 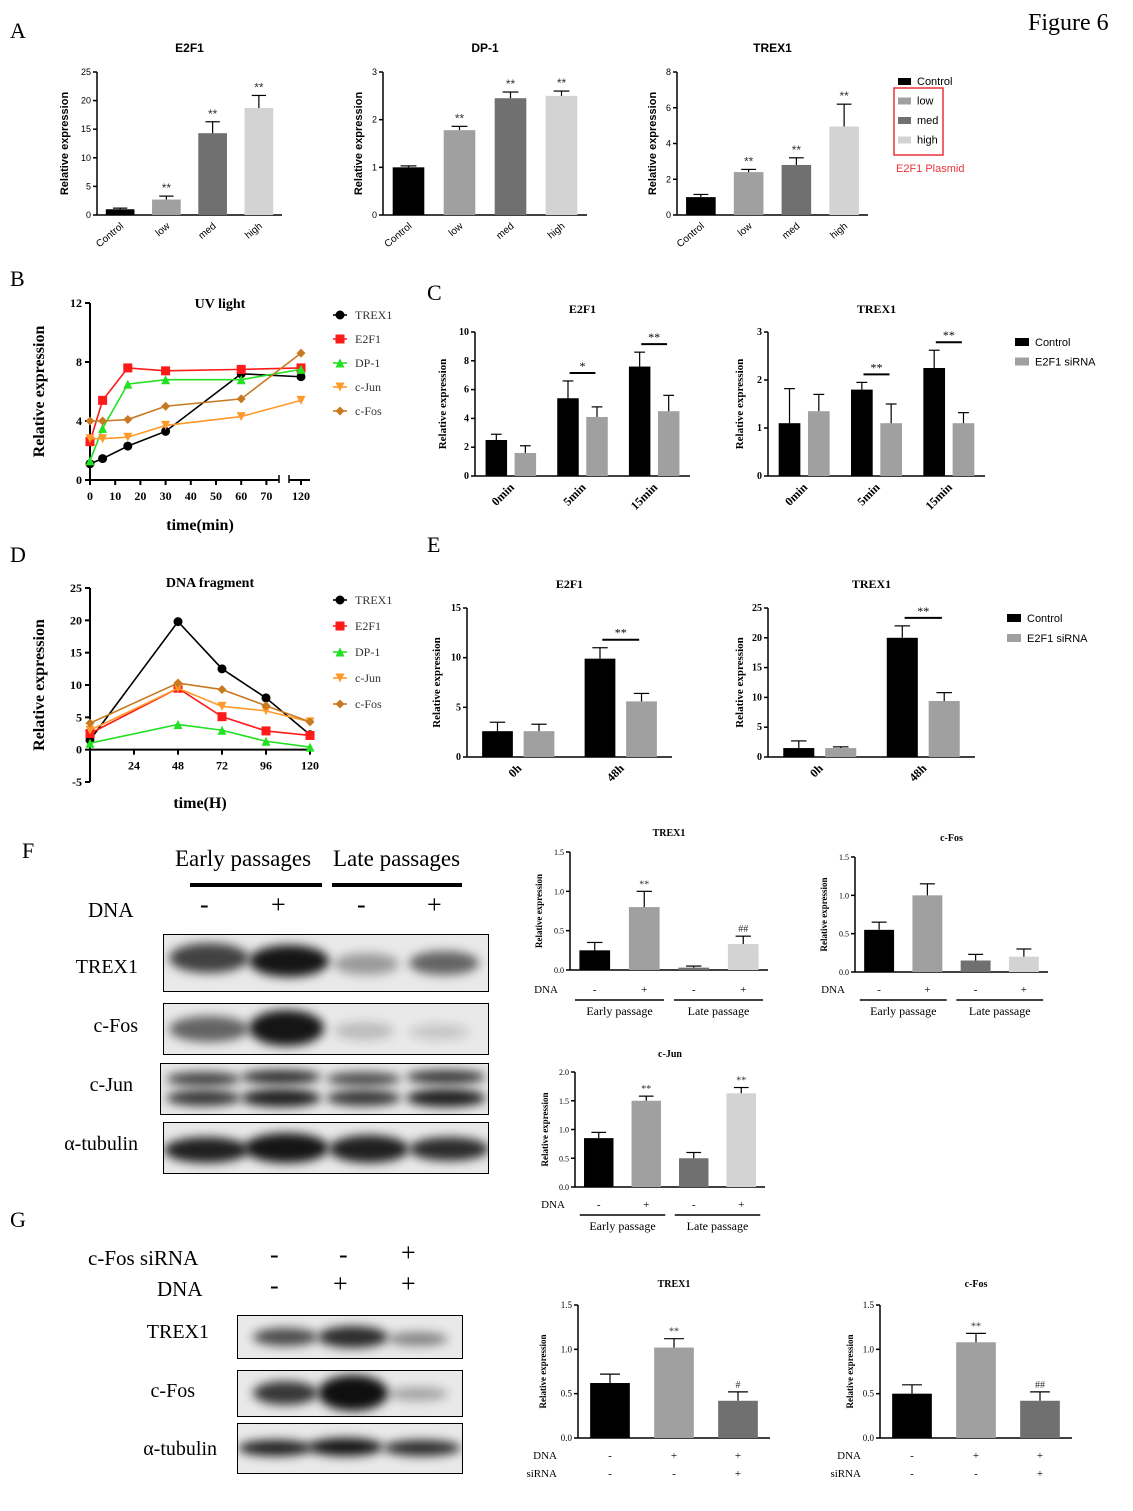 What do you see at coordinates (644, 496) in the screenshot?
I see `category-label: 15min` at bounding box center [644, 496].